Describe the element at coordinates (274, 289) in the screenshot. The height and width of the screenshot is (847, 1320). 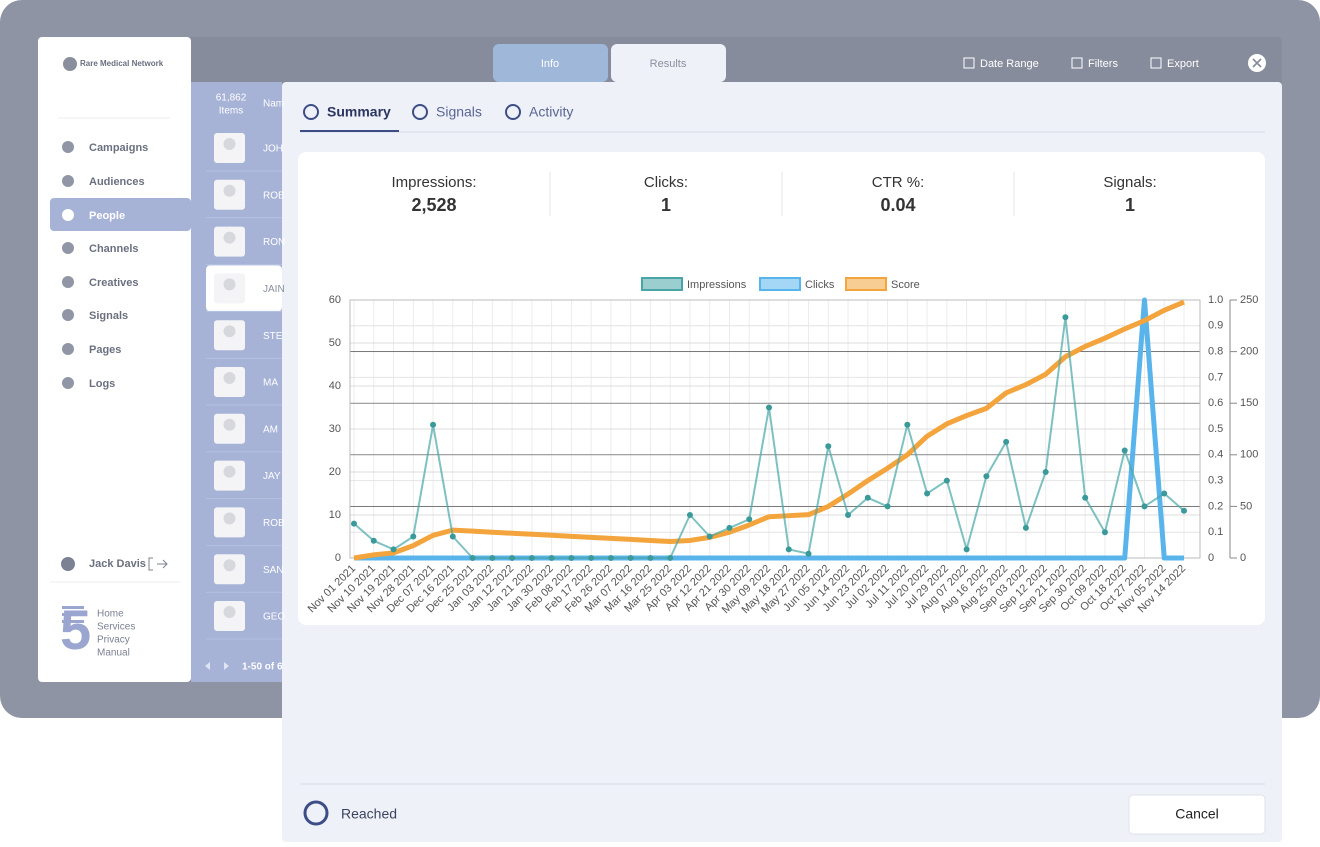
I see `row-name: JAIN` at that location.